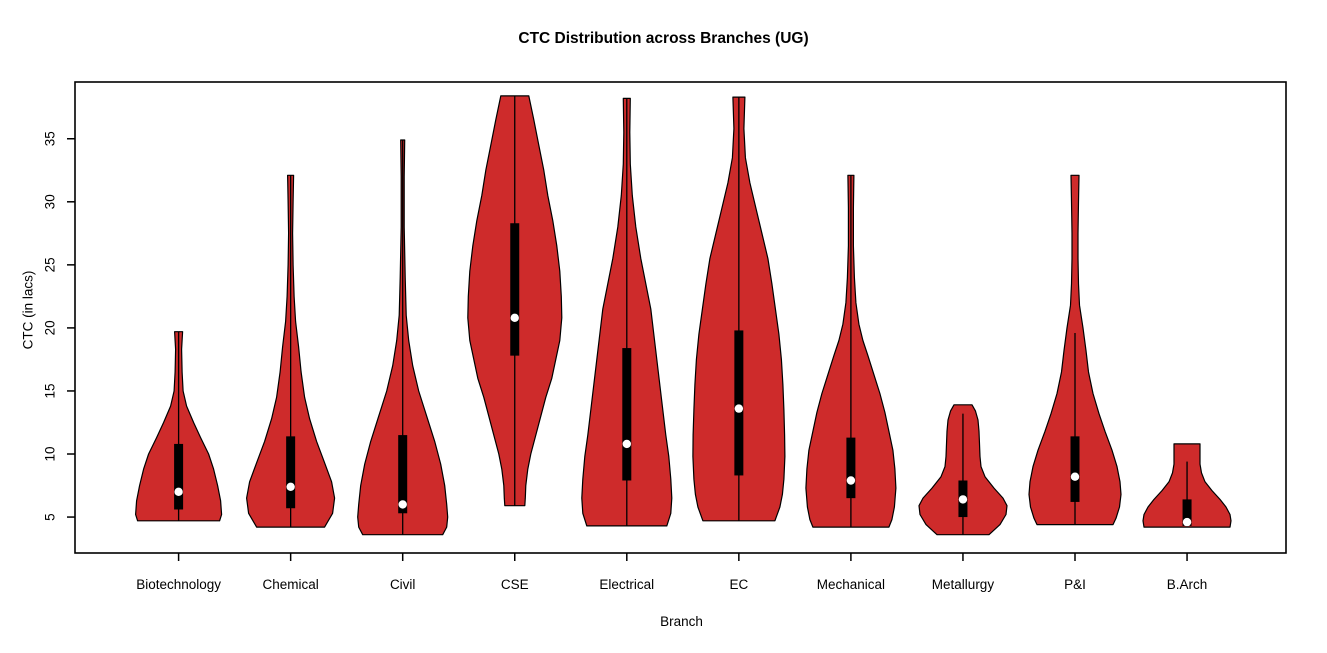  Describe the element at coordinates (1187, 584) in the screenshot. I see `x-tick-label: B.Arch` at that location.